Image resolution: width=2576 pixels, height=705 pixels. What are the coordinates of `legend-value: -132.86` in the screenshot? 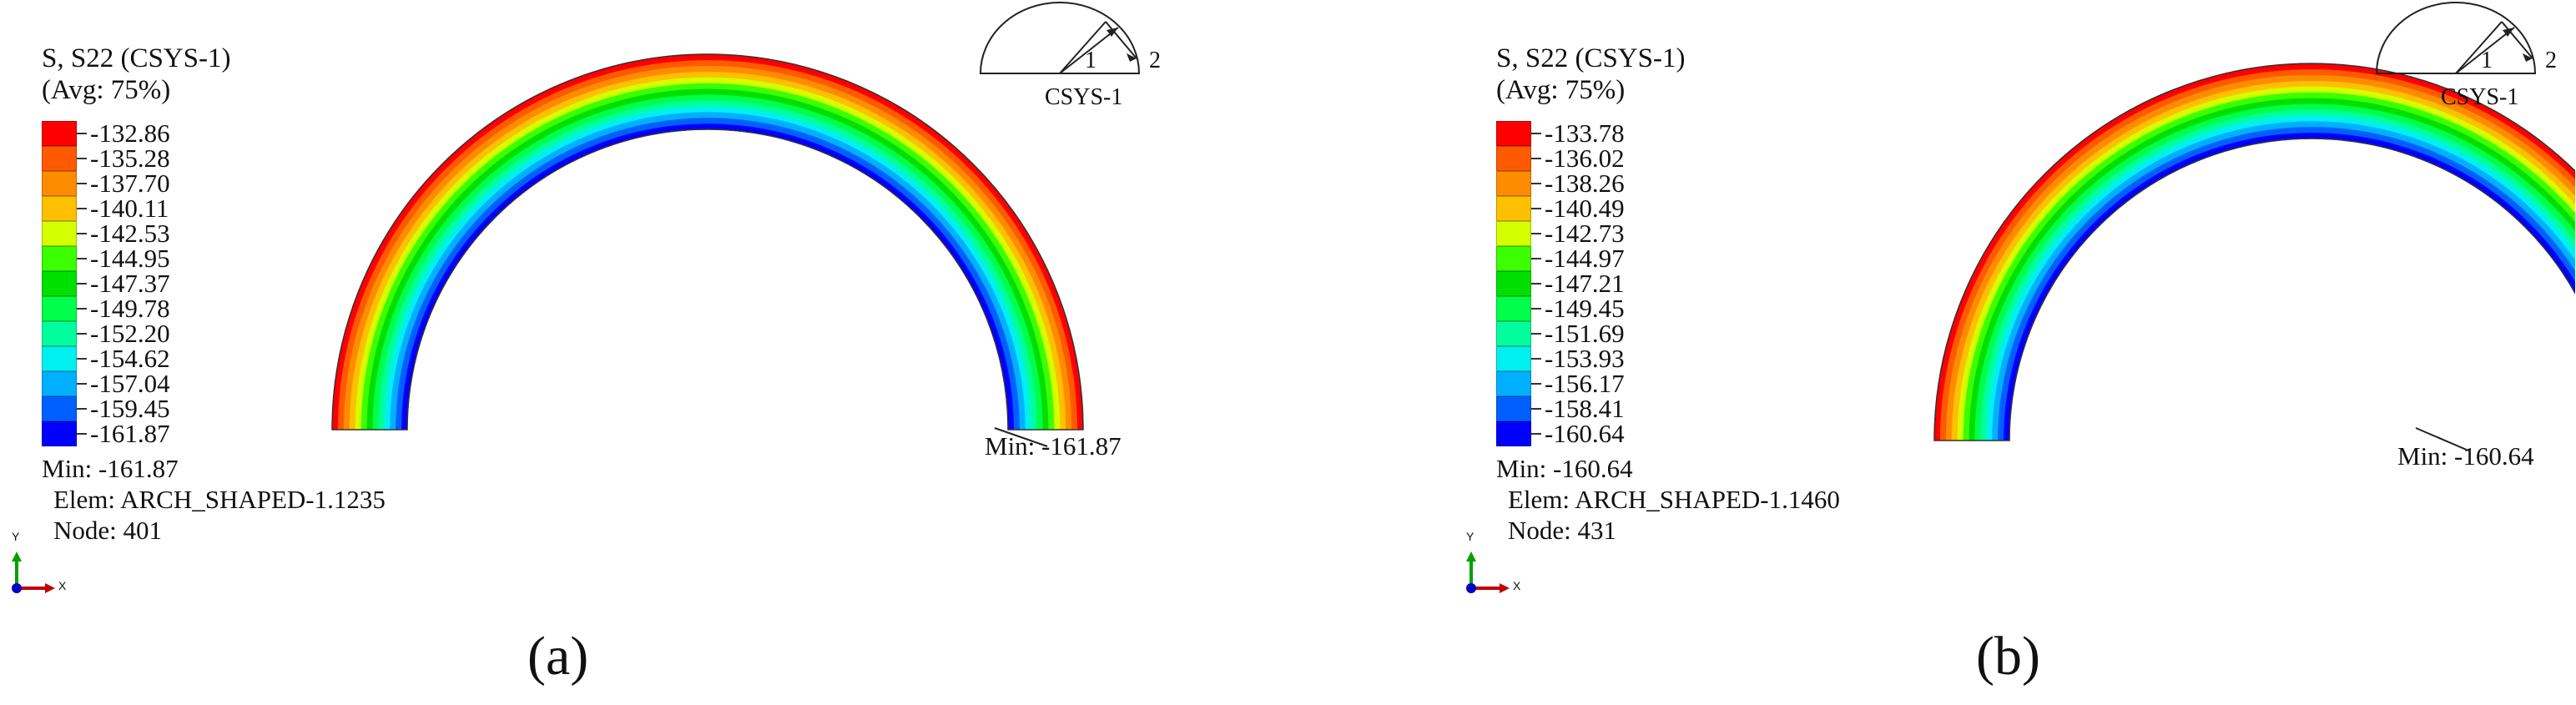 It's located at (130, 133).